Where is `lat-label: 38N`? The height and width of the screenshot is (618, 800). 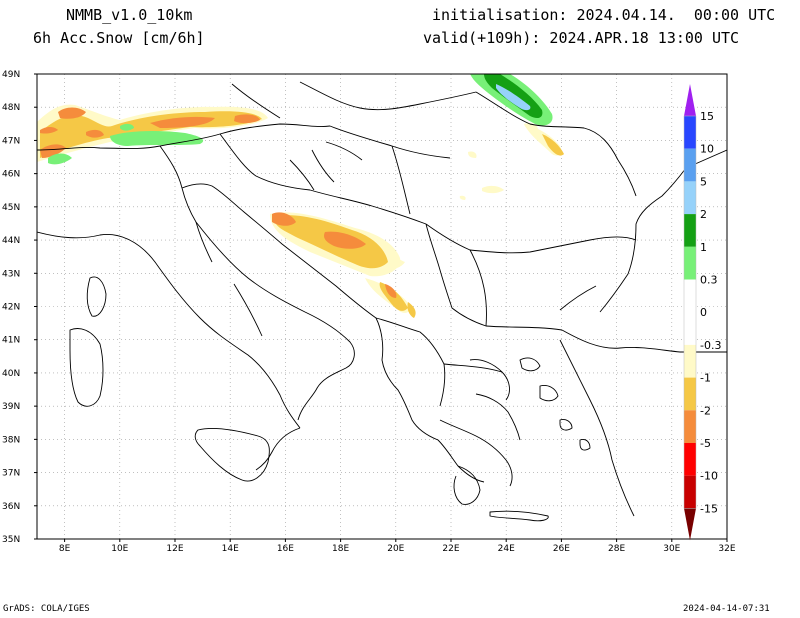 lat-label: 38N is located at coordinates (11, 440).